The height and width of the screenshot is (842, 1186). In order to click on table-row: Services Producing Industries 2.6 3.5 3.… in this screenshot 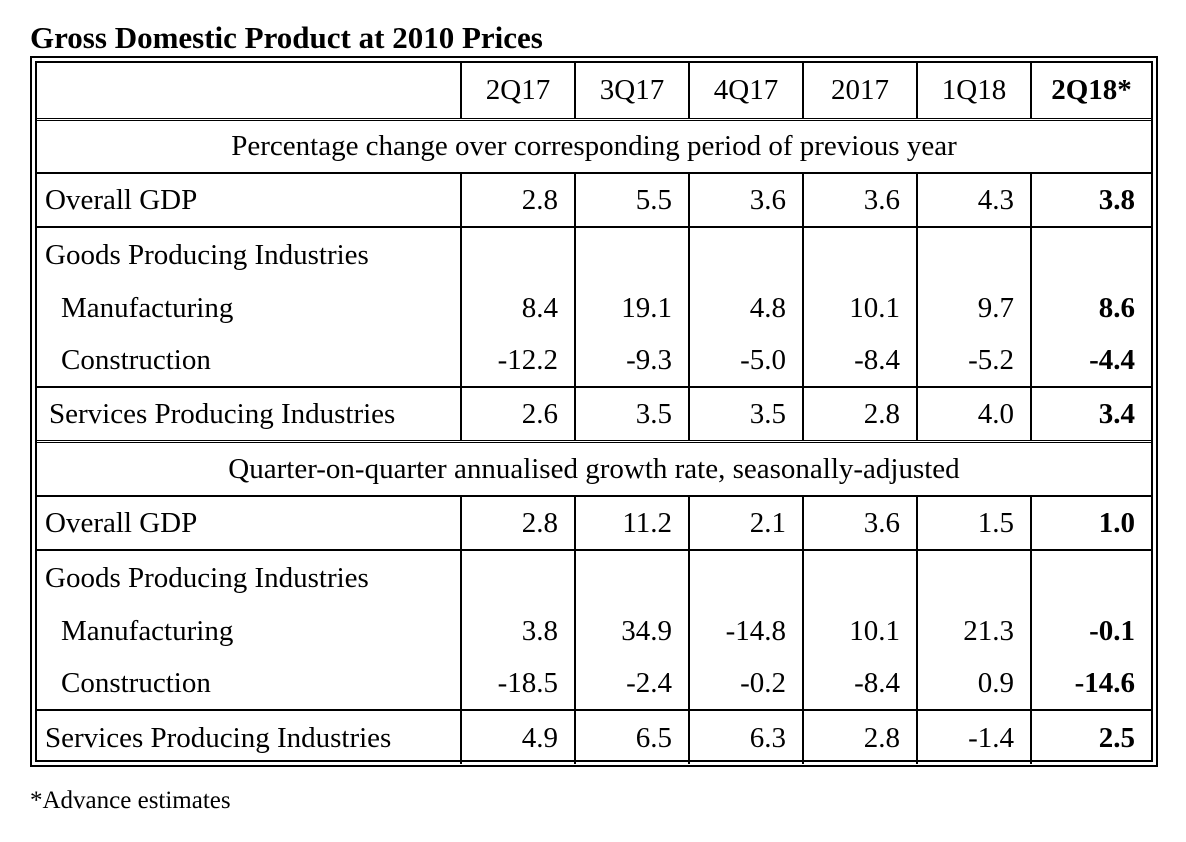, I will do `click(594, 413)`.